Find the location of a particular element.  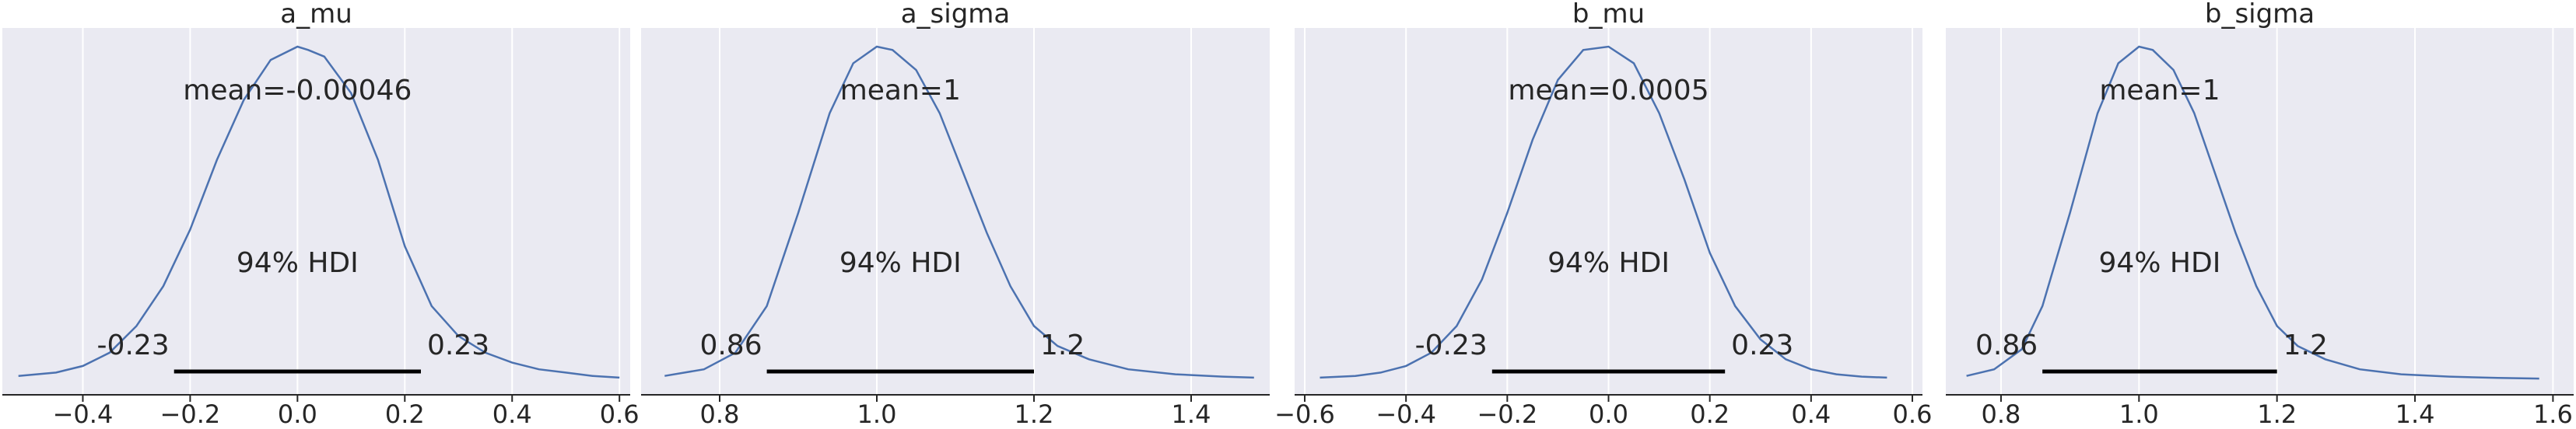

mean-label: mean=-0.00046 is located at coordinates (297, 90).